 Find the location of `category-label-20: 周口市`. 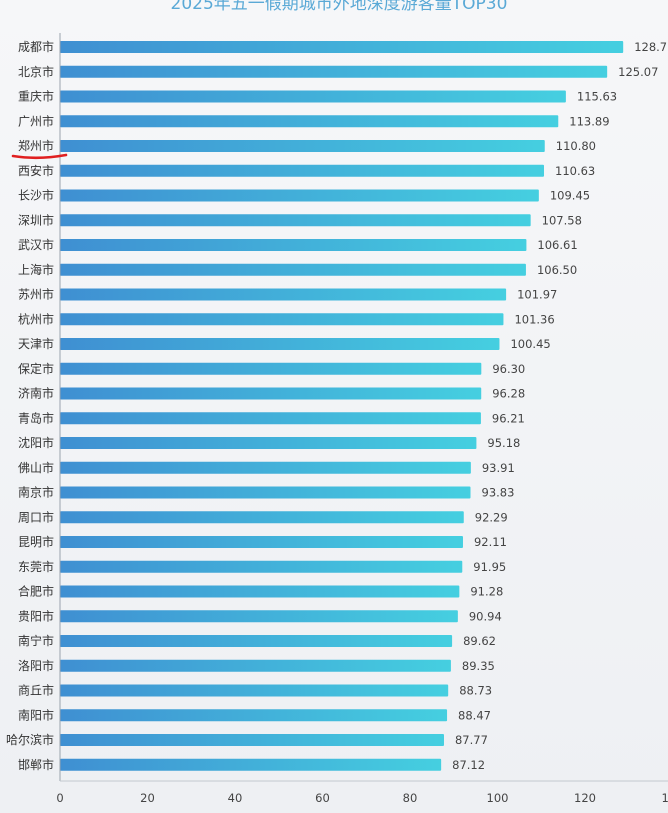

category-label-20: 周口市 is located at coordinates (36, 516).